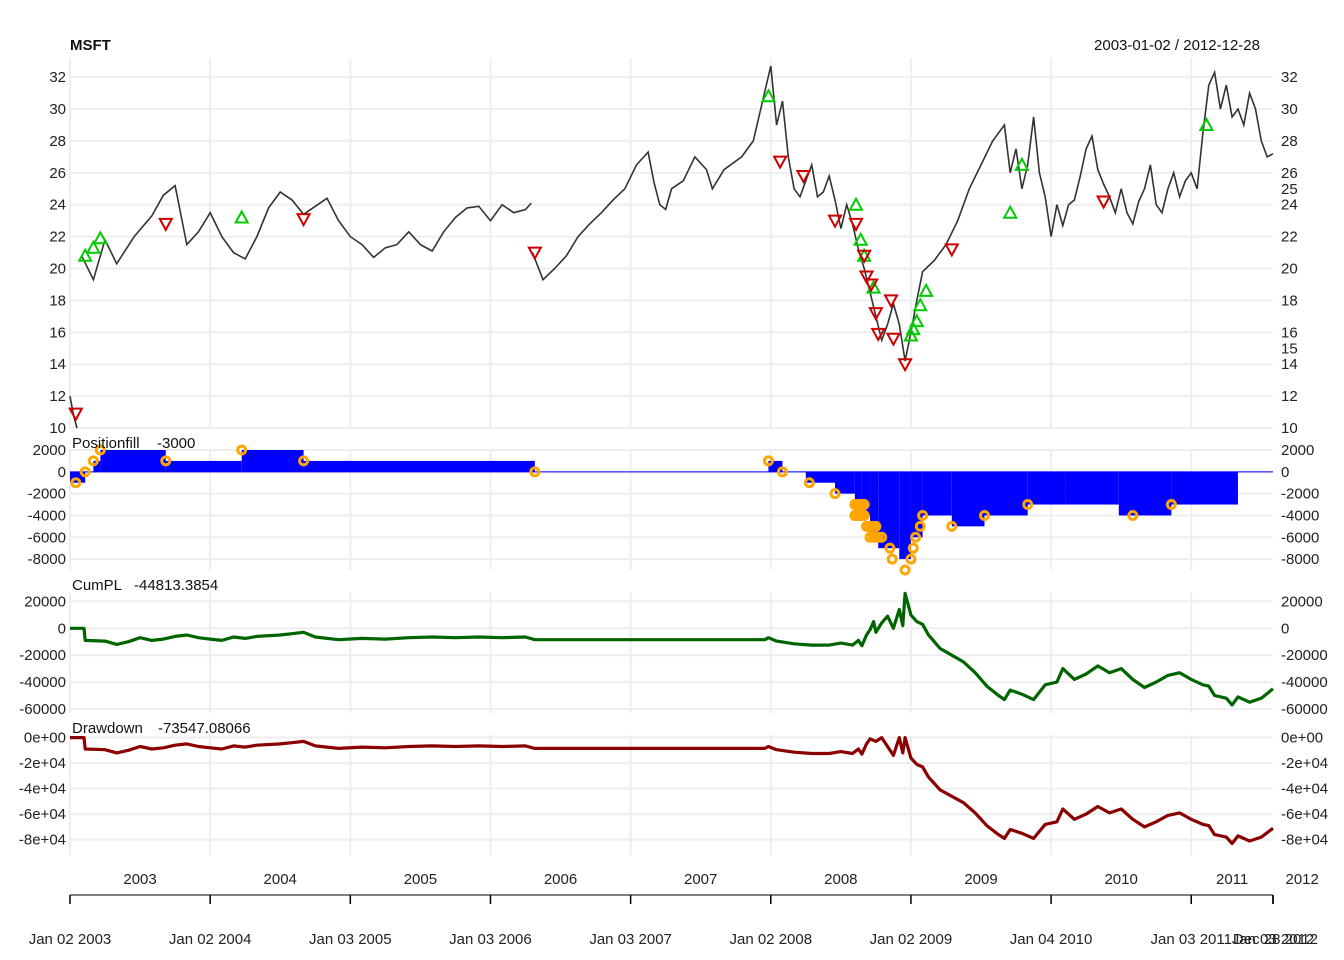 The width and height of the screenshot is (1344, 960). Describe the element at coordinates (47, 515) in the screenshot. I see `y-tick-label-left: -4000` at that location.